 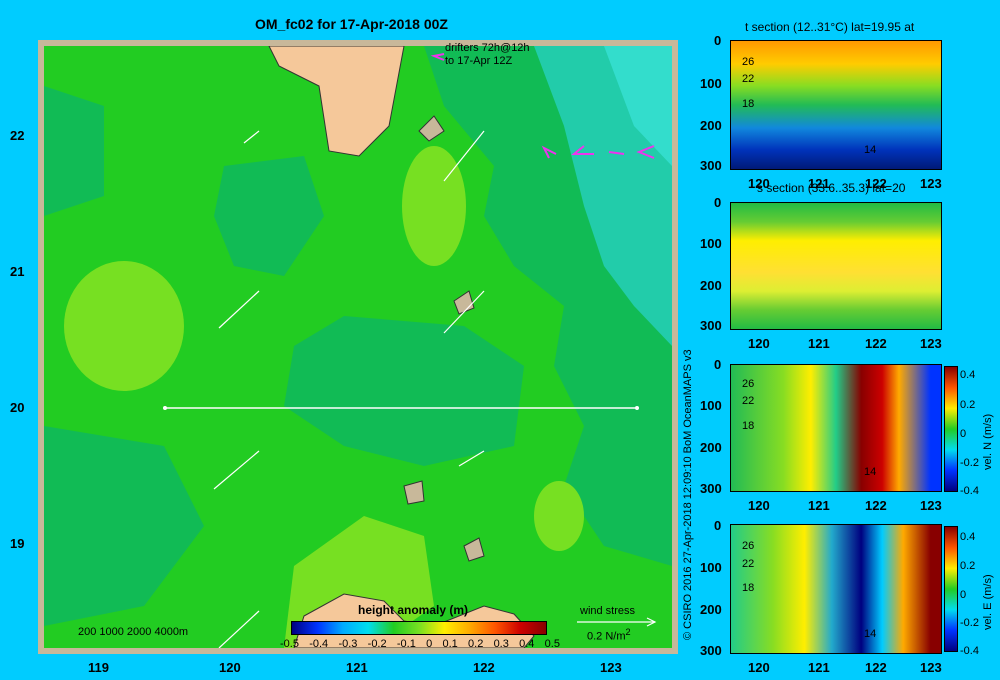 What do you see at coordinates (404, 391) in the screenshot?
I see `map-region-center` at bounding box center [404, 391].